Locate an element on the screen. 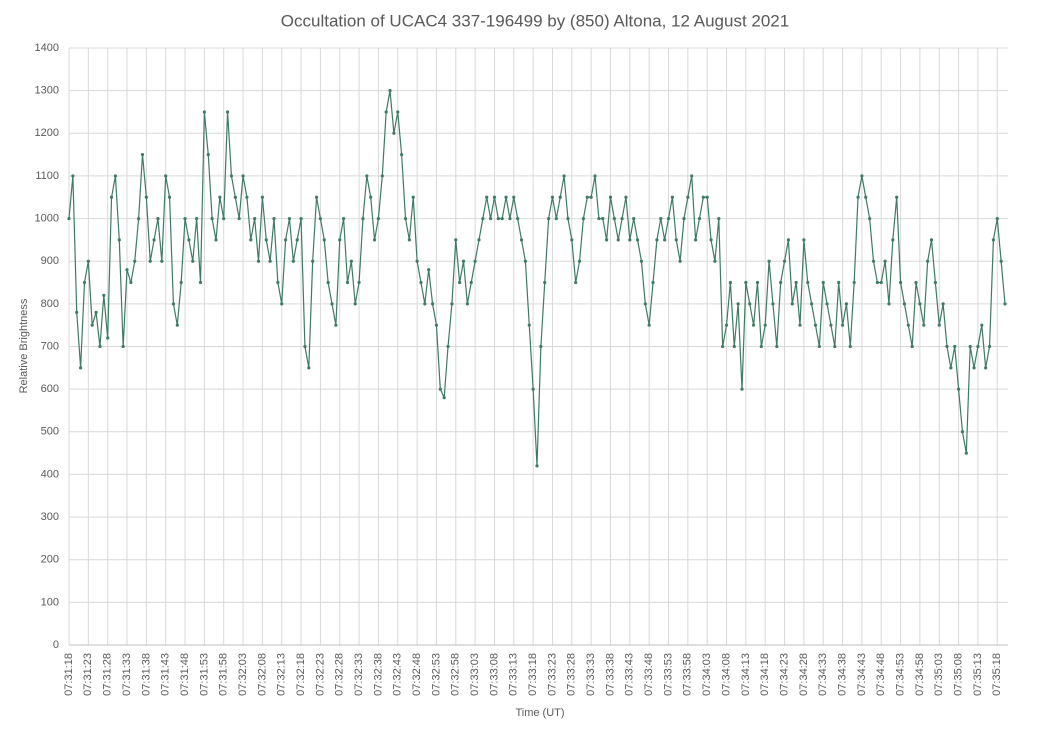 Image resolution: width=1051 pixels, height=737 pixels. y-tick-label: 1200 is located at coordinates (47, 133).